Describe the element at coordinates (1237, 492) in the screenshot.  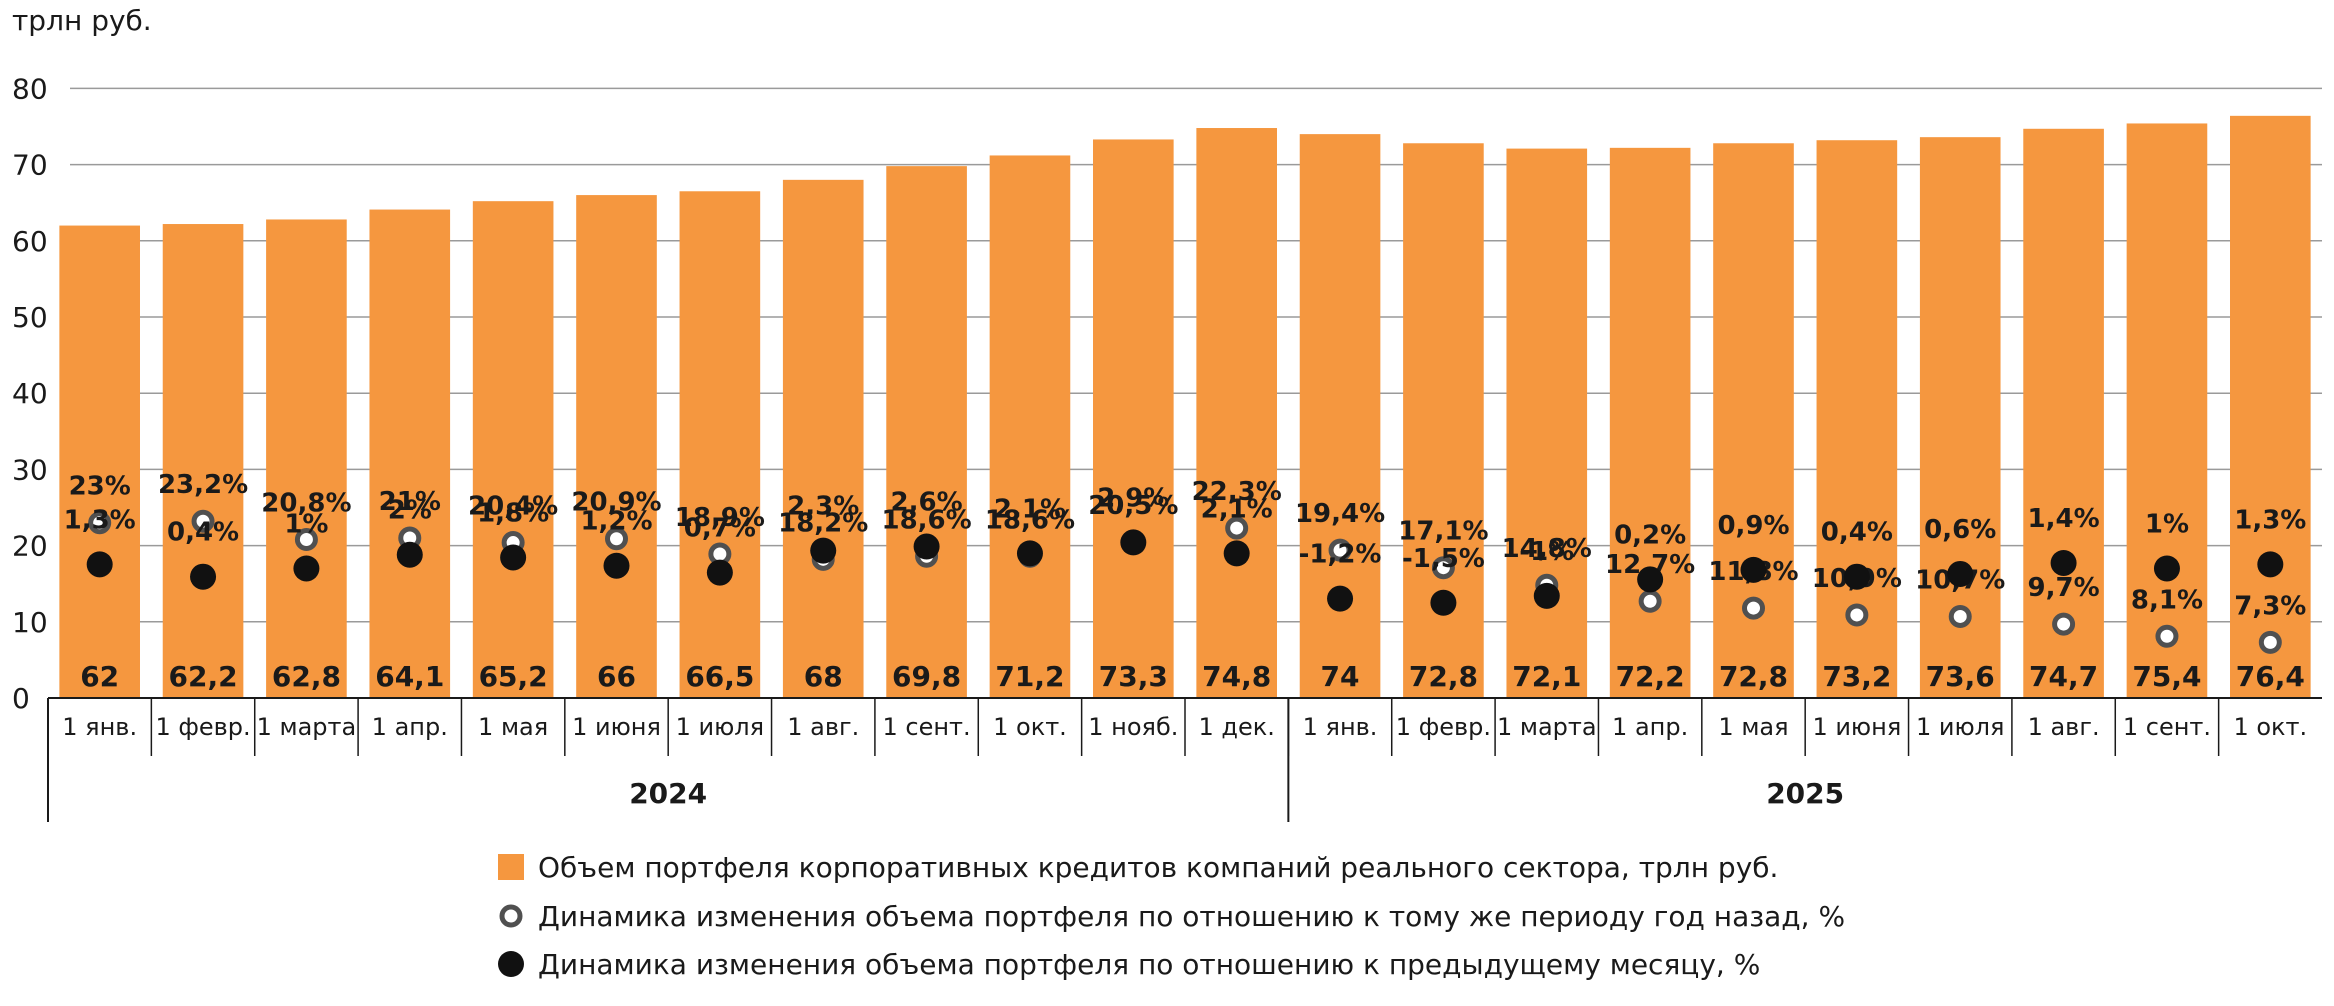
I see `yoy-label: 22,3%` at that location.